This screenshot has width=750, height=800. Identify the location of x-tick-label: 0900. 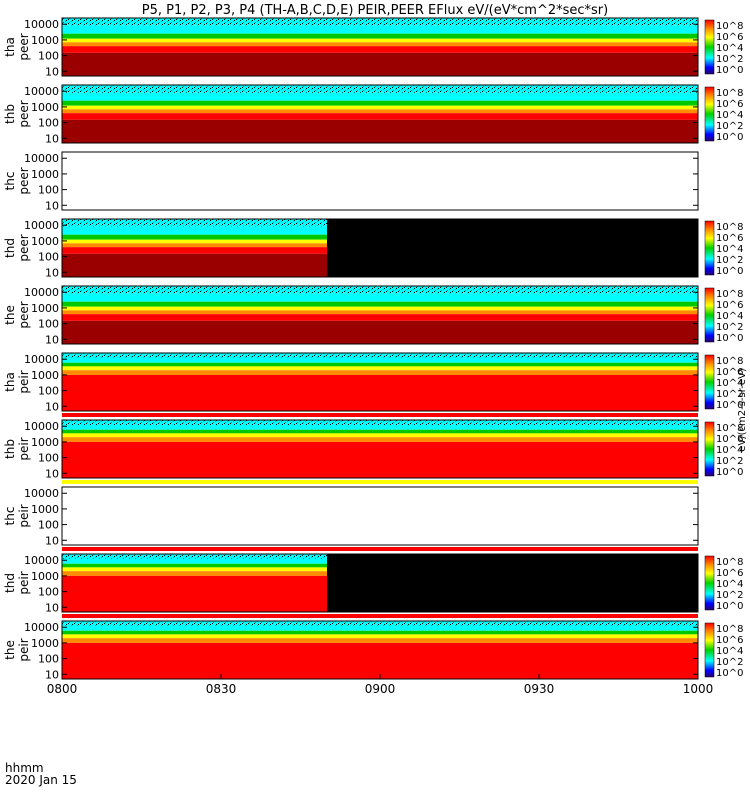
(380, 689).